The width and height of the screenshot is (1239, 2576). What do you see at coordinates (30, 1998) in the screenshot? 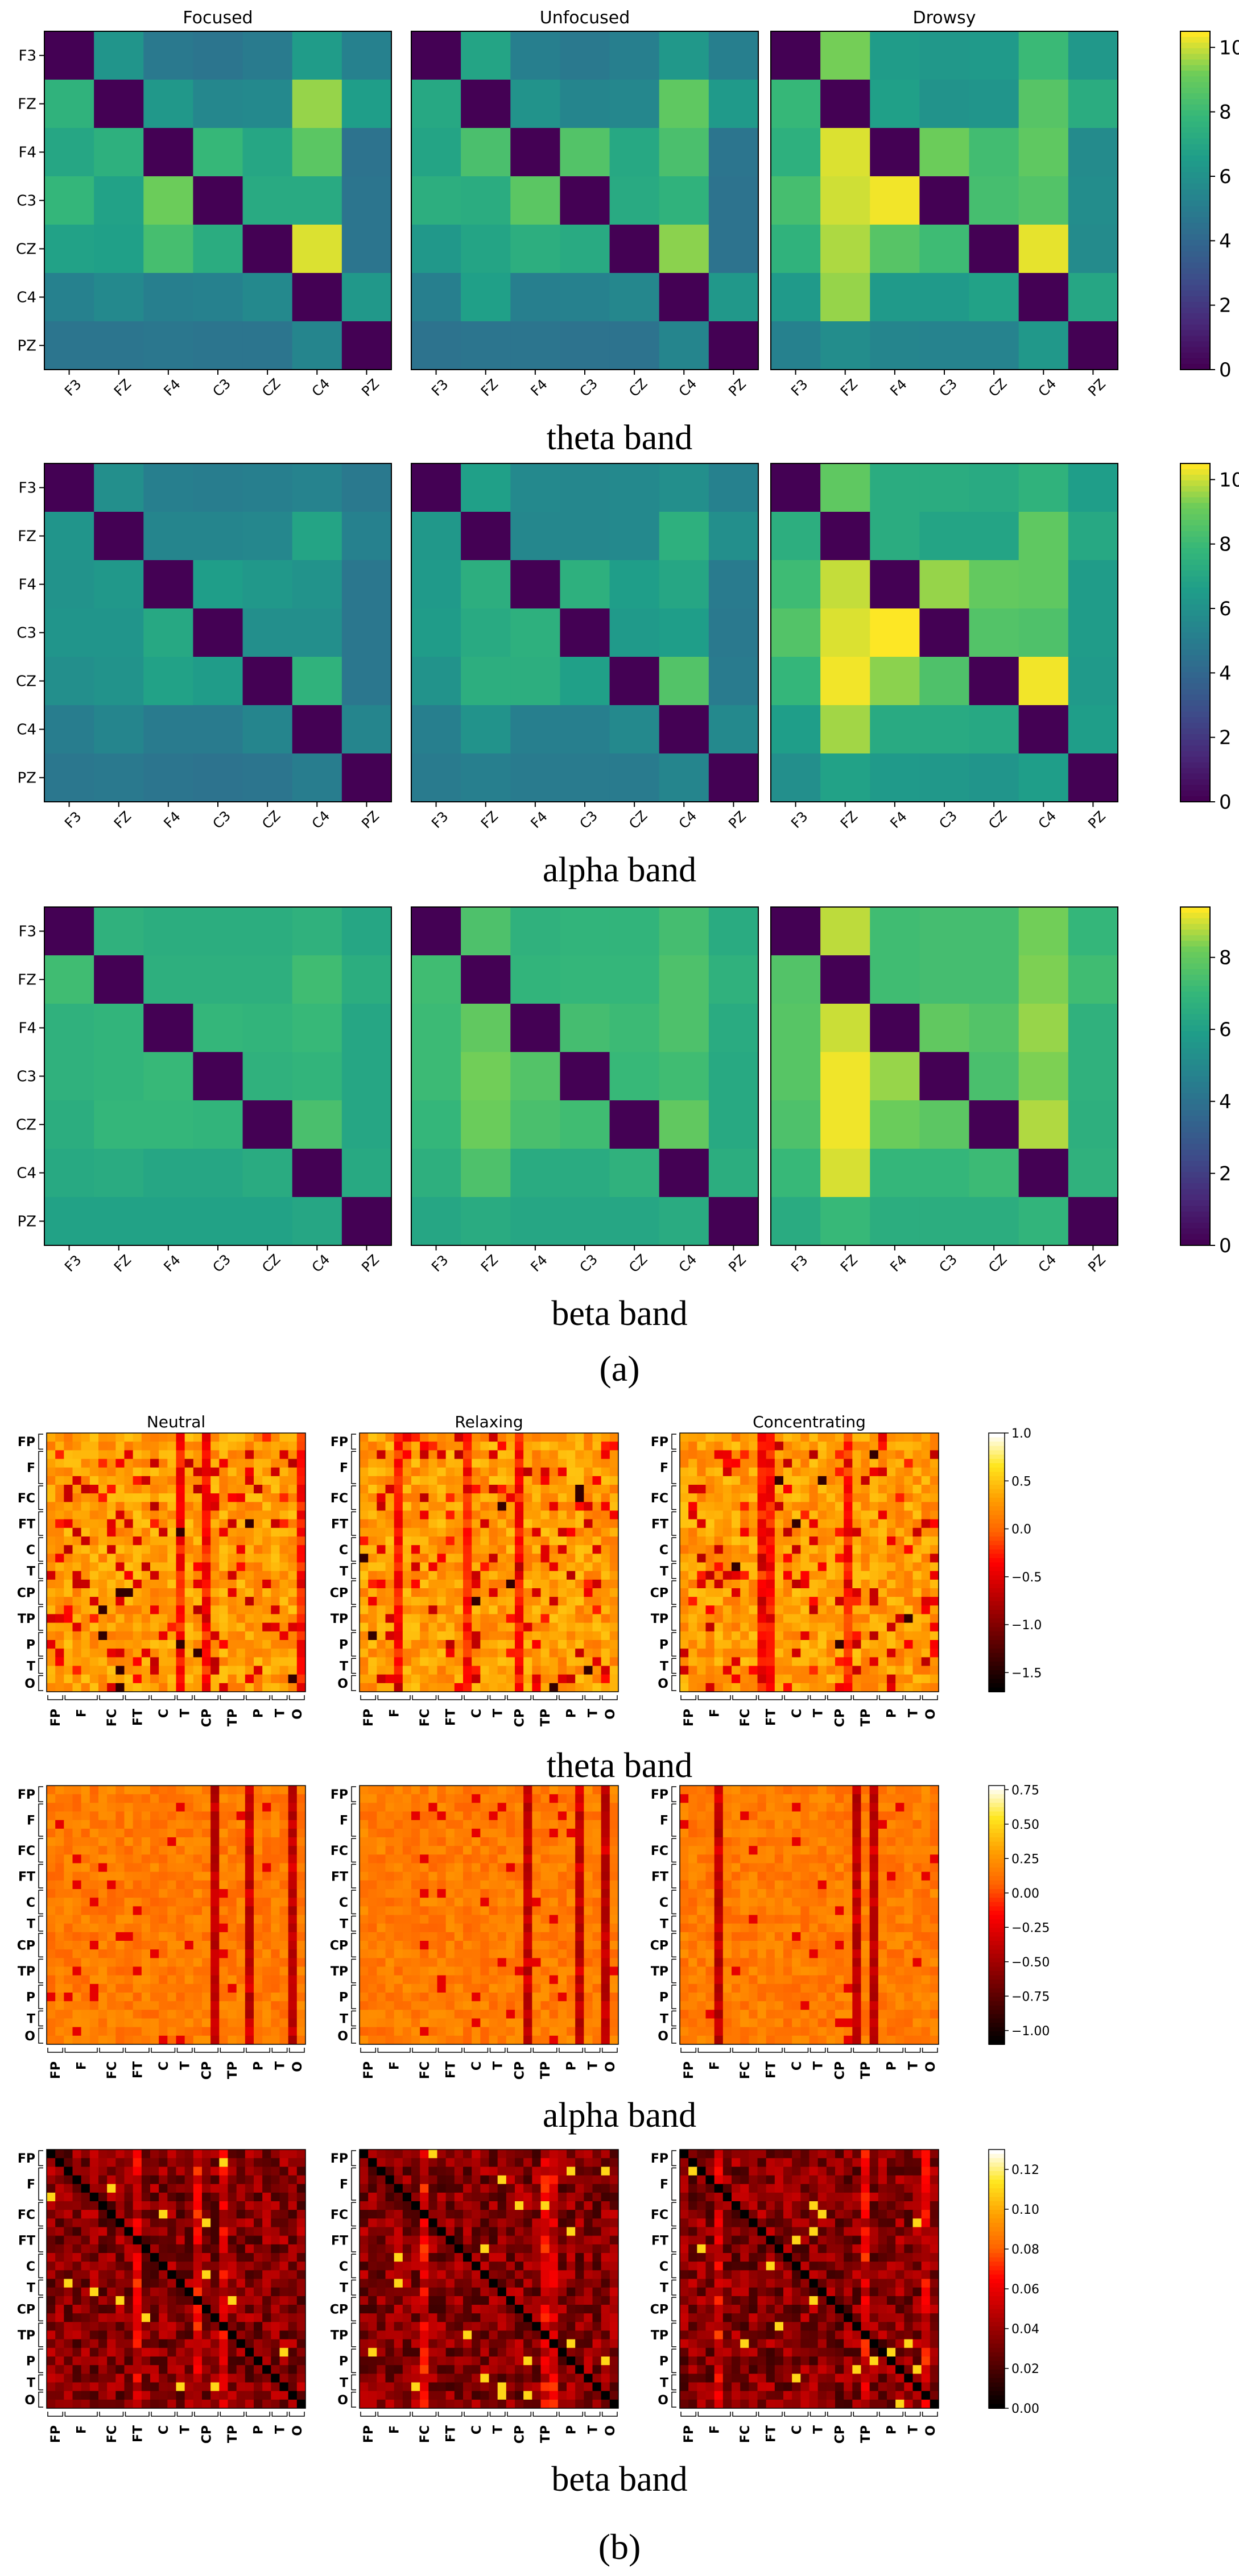
I see `y-group-label: P` at bounding box center [30, 1998].